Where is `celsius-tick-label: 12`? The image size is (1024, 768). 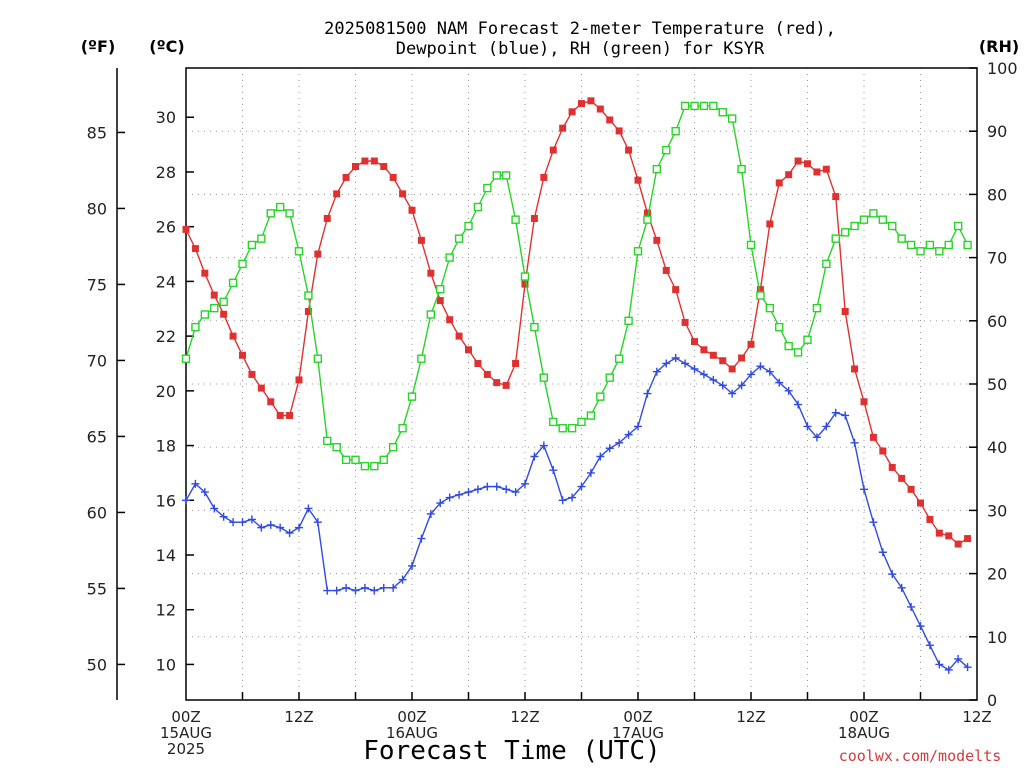
celsius-tick-label: 12 is located at coordinates (166, 610).